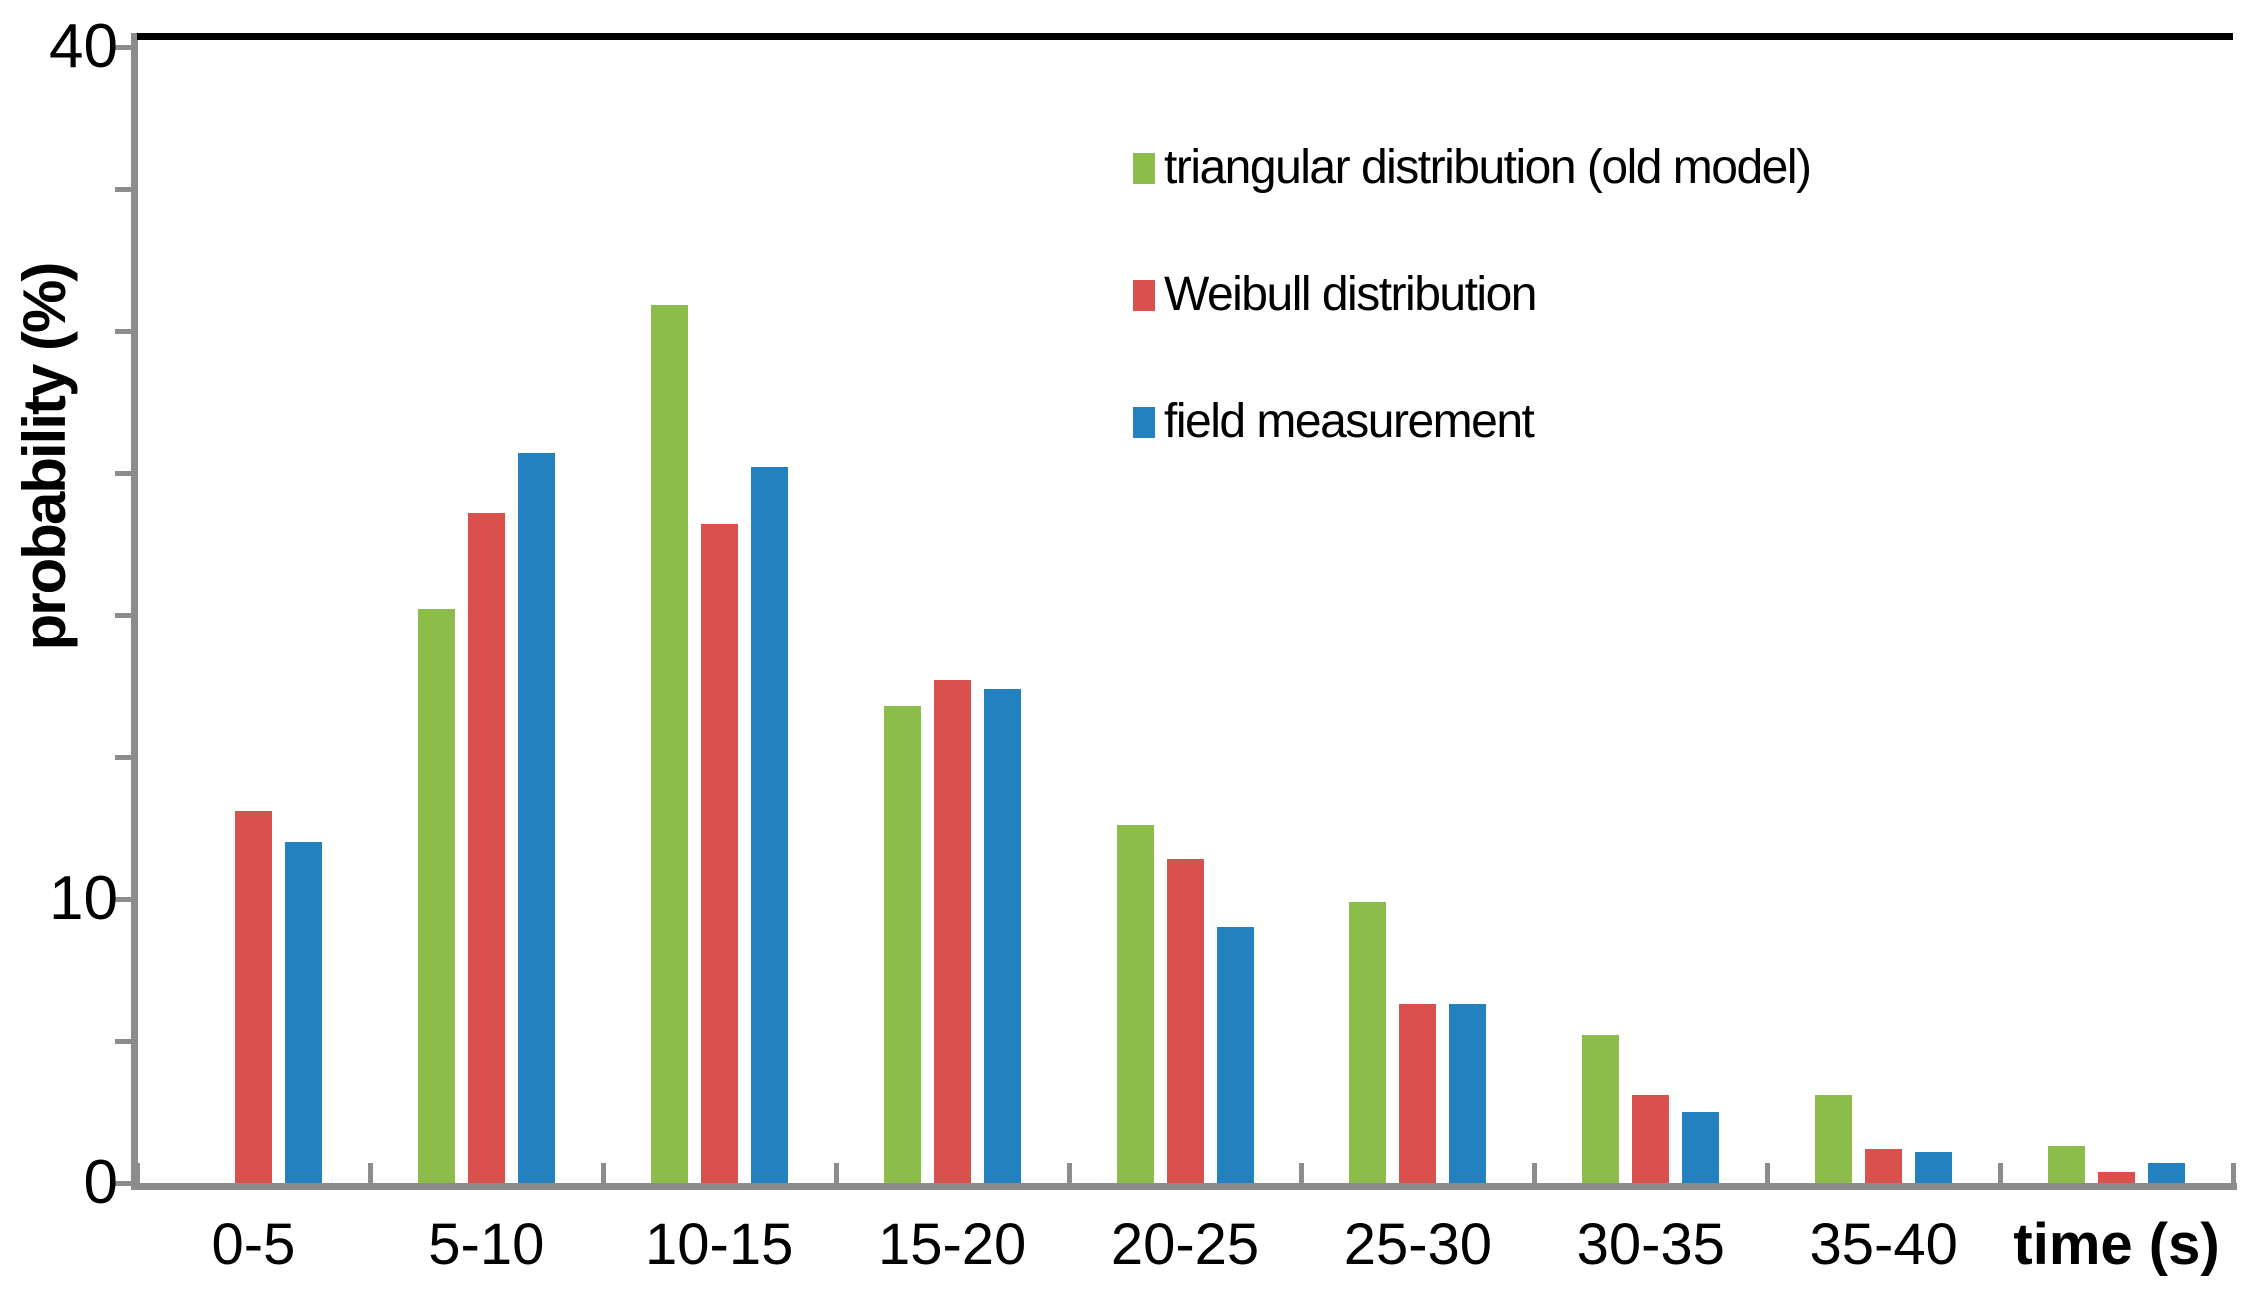 The image size is (2249, 1304). I want to click on x-category-label: 10-15, so click(719, 1244).